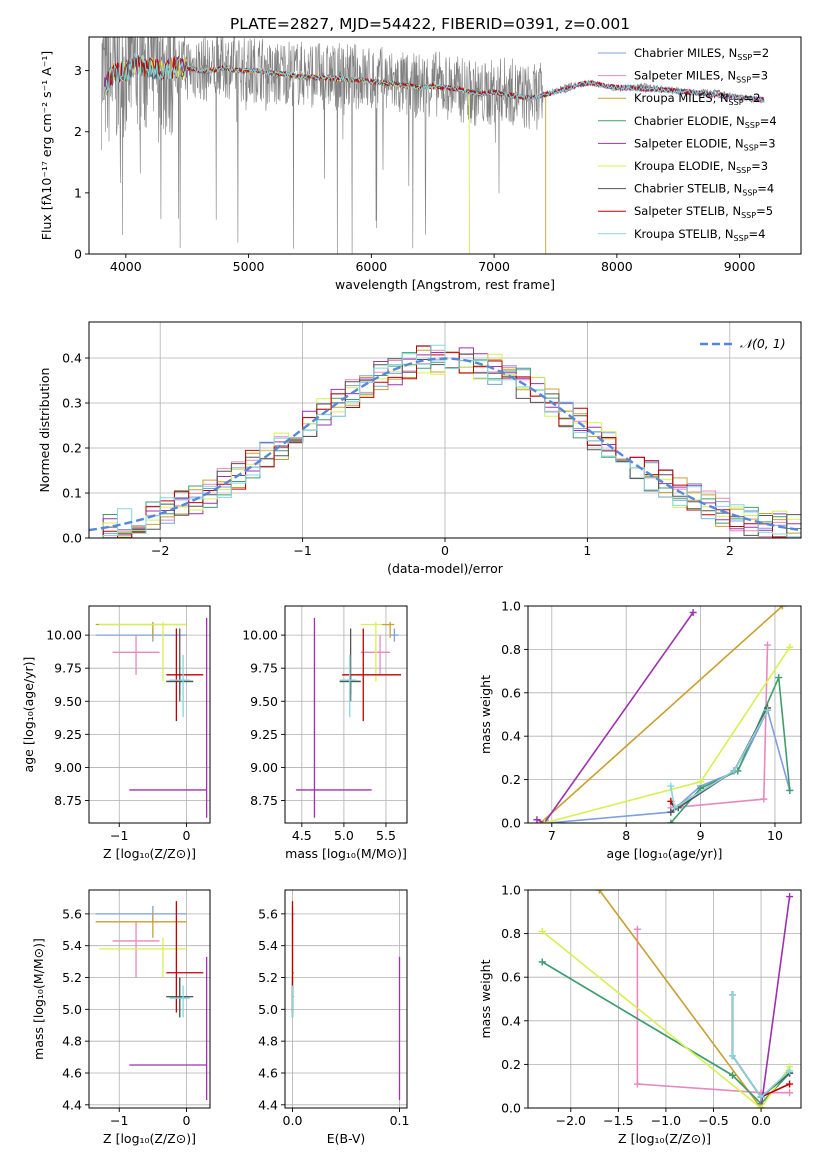  I want to click on y-axis-label: Flux [fλ10⁻¹⁷ erg cm⁻² s⁻¹ A⁻¹], so click(46, 145).